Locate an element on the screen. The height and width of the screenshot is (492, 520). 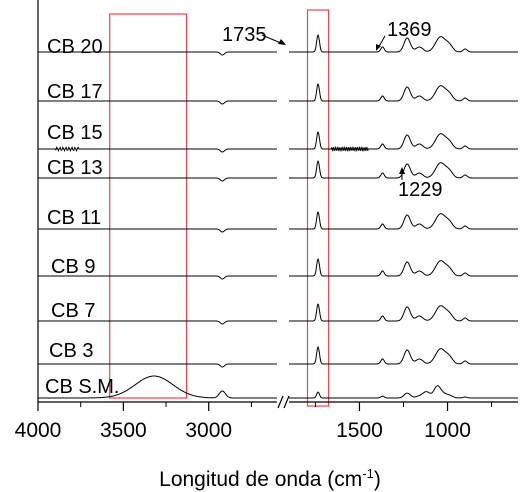
annotation-1229: 1229 is located at coordinates (420, 190).